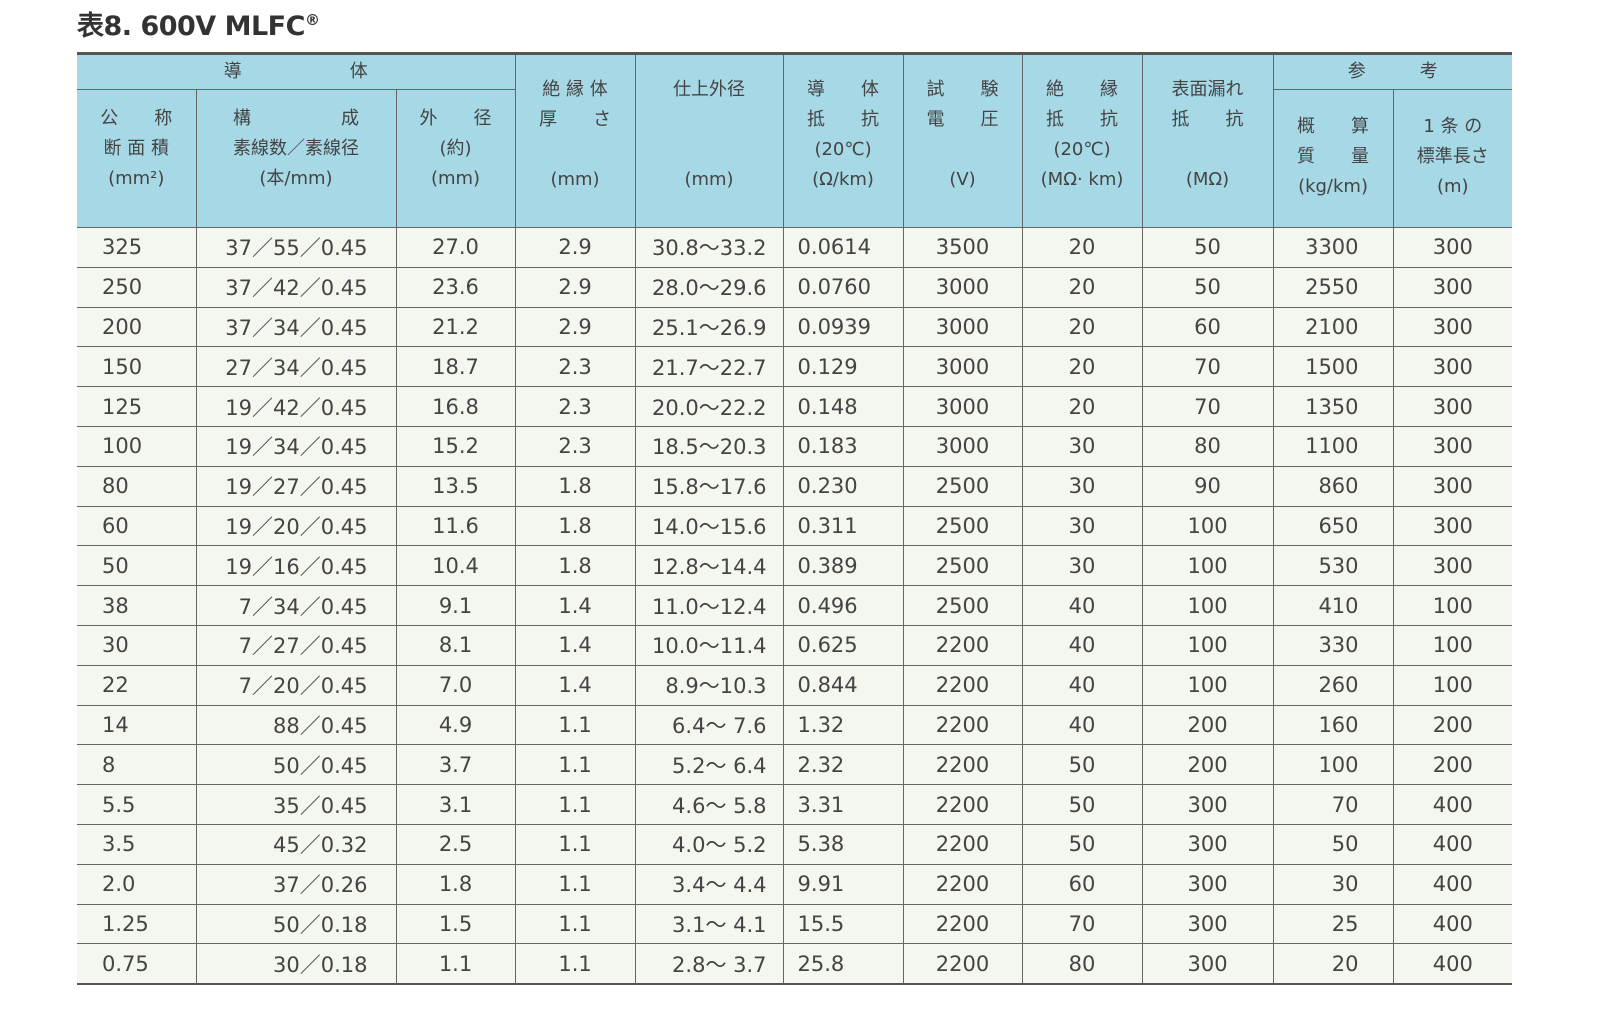  I want to click on table-cell: 21.2, so click(455, 327).